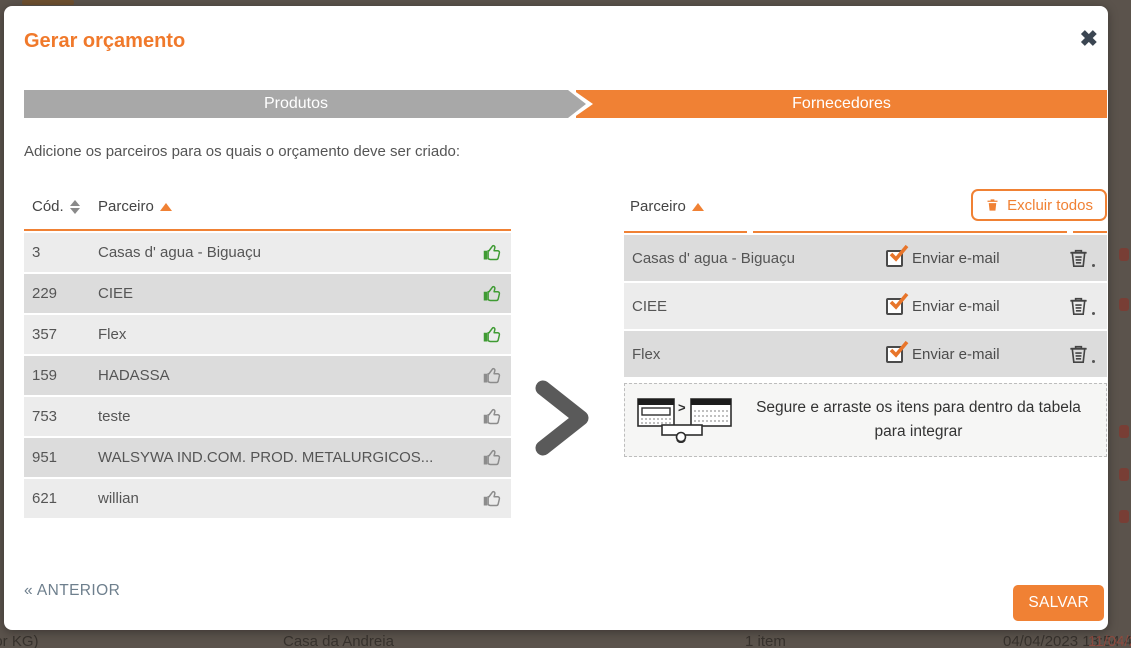 The image size is (1131, 648). What do you see at coordinates (267, 375) in the screenshot?
I see `table-row: 159 HADASSA` at bounding box center [267, 375].